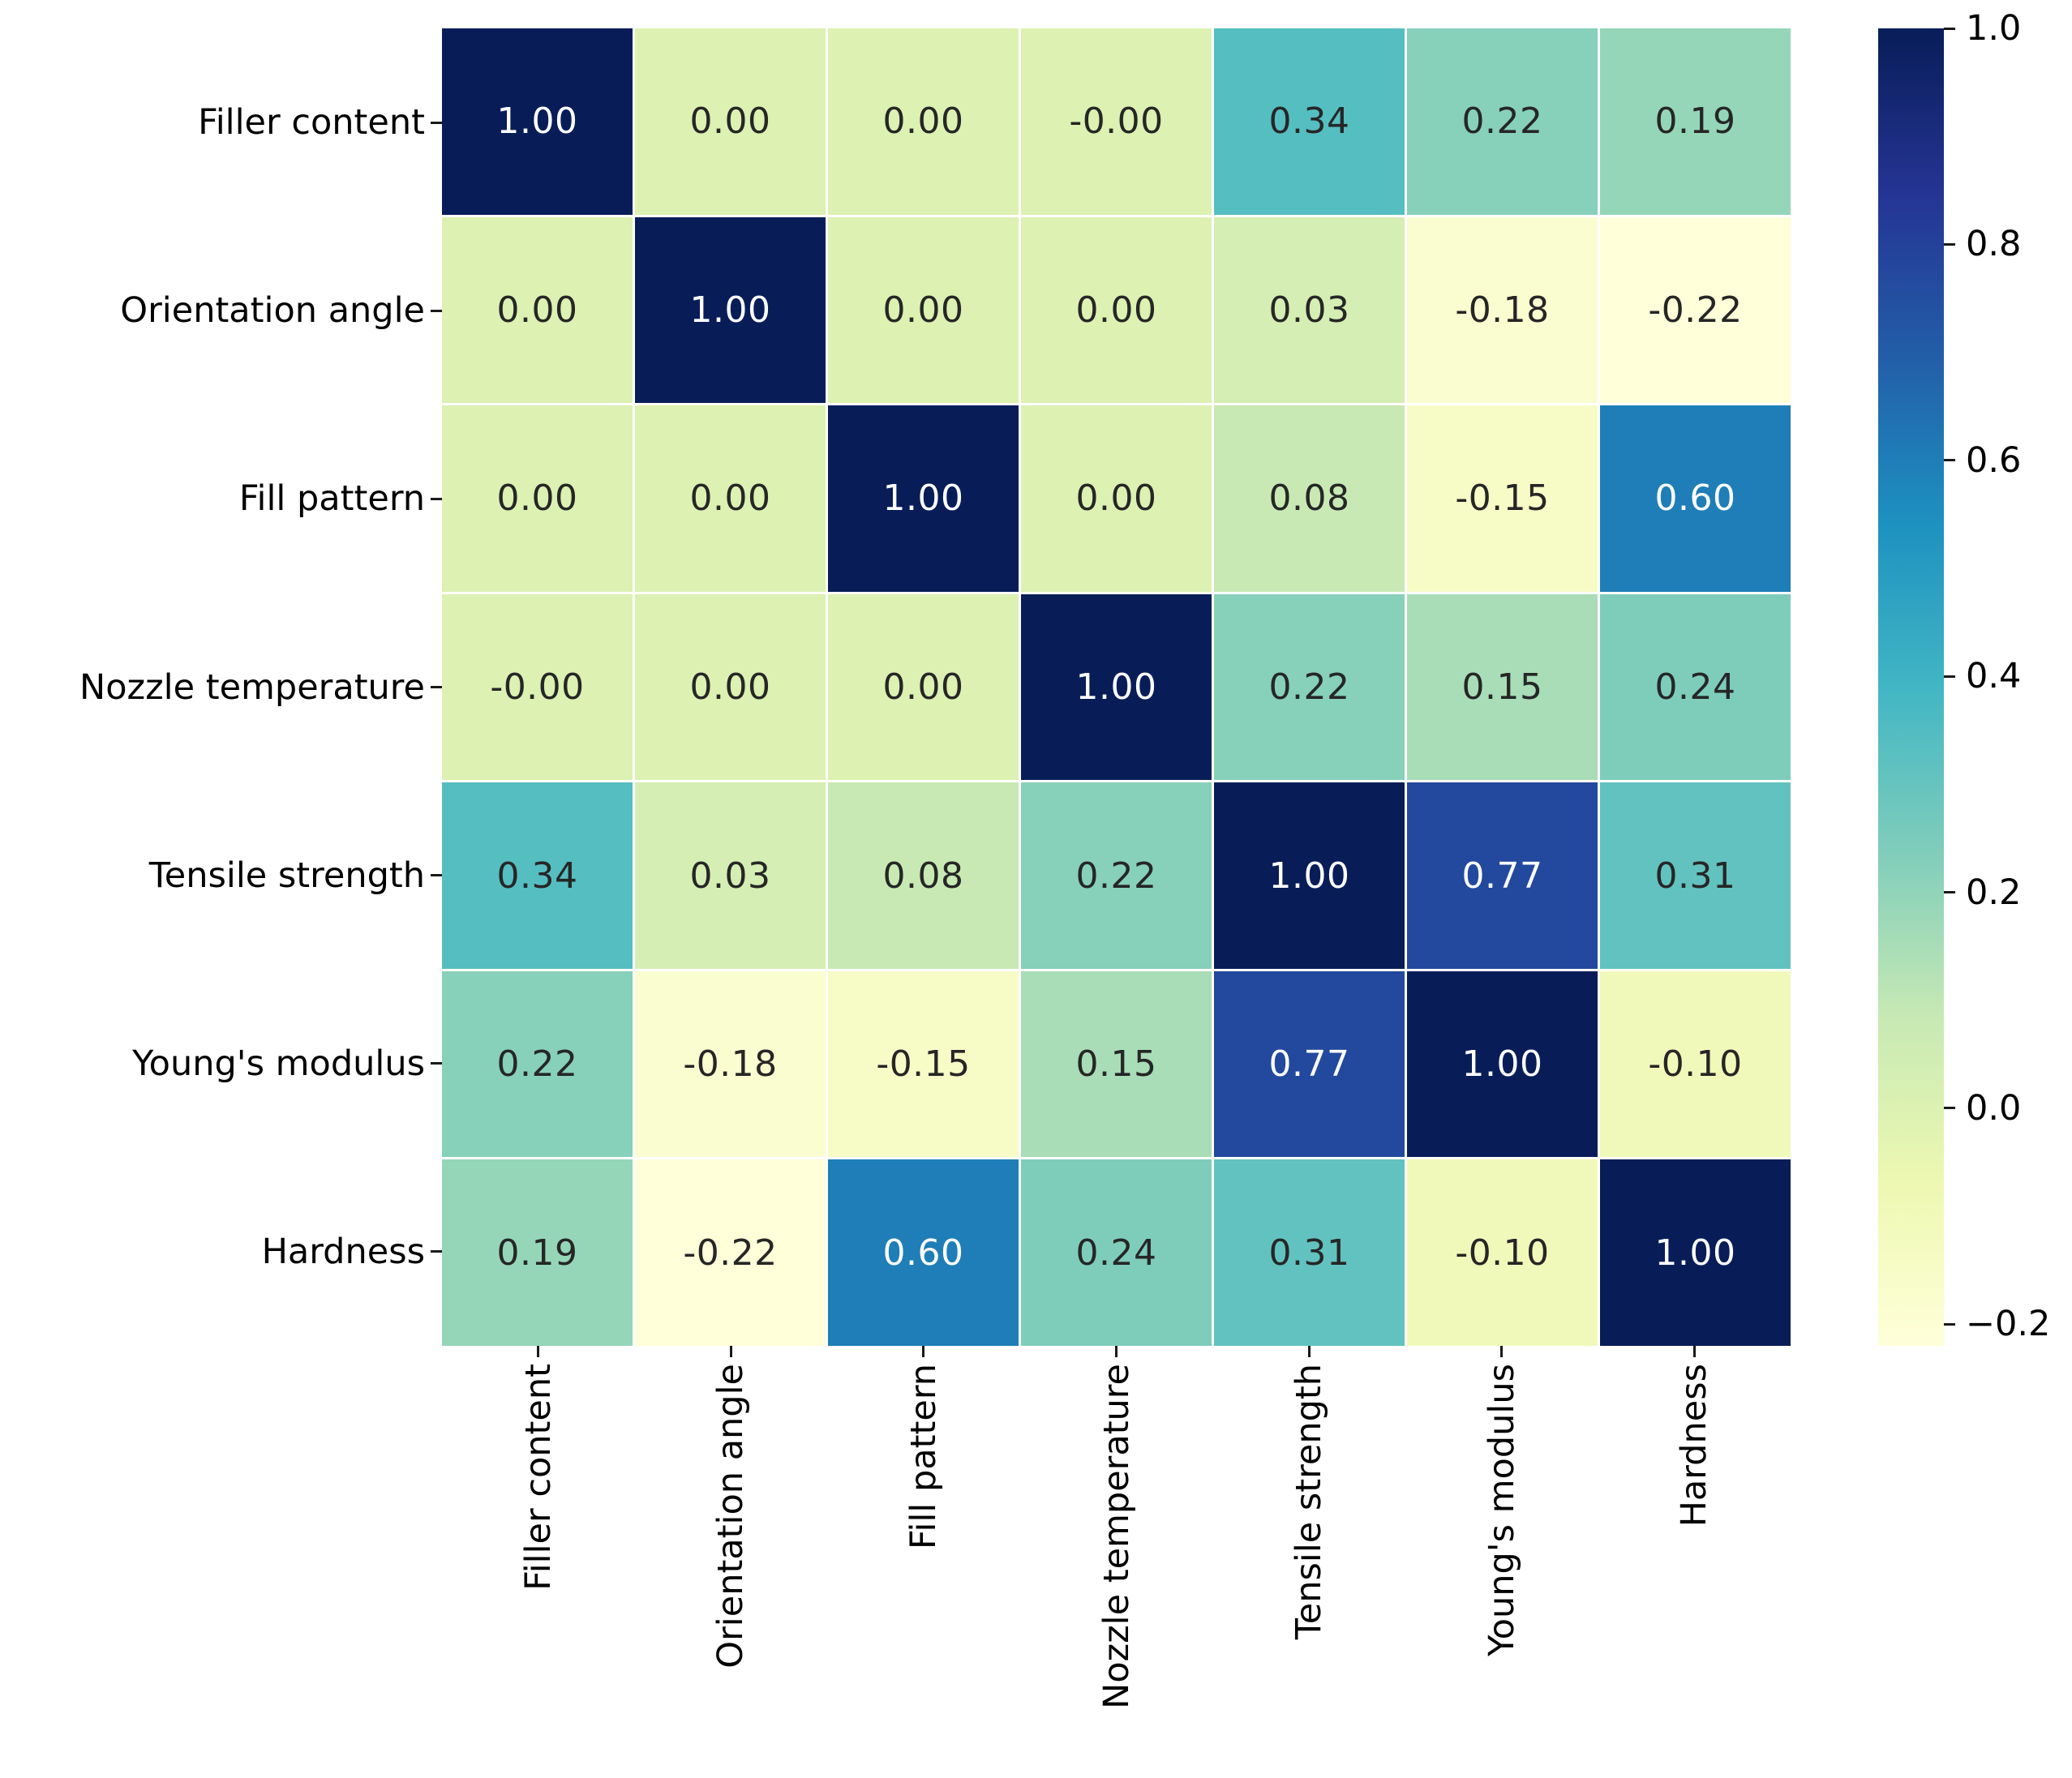  Describe the element at coordinates (1116, 1536) in the screenshot. I see `x-tick-label-3: Nozzle temperature` at that location.